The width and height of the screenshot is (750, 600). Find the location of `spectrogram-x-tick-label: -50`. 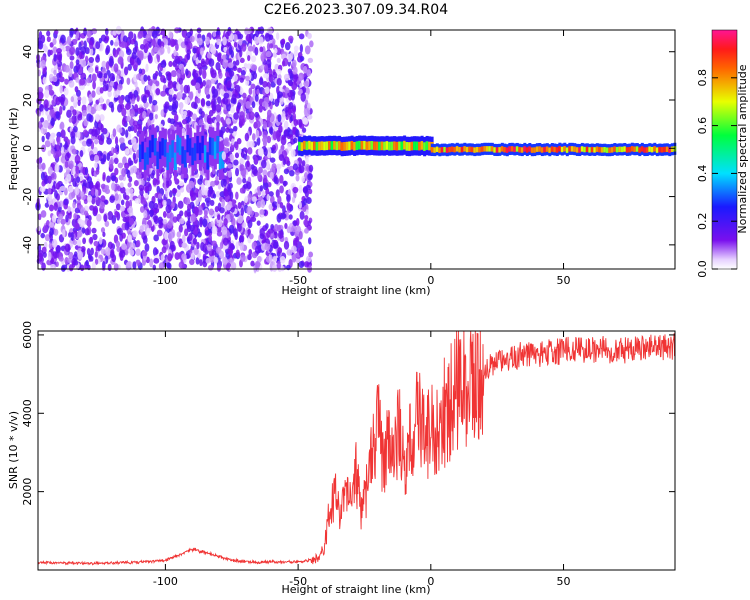

spectrogram-x-tick-label: -50 is located at coordinates (298, 280).